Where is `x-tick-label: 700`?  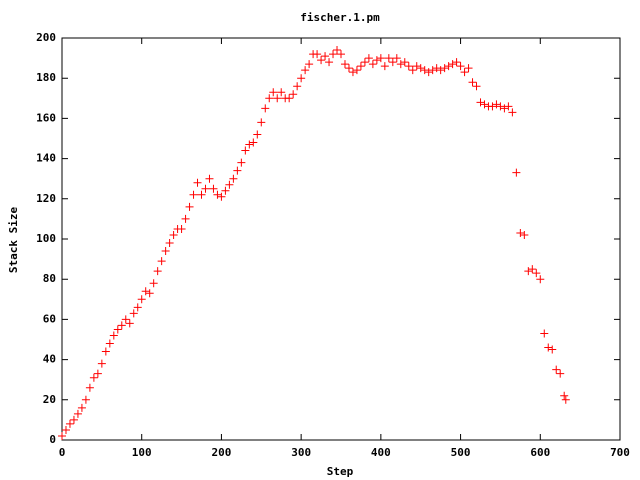 x-tick-label: 700 is located at coordinates (620, 452).